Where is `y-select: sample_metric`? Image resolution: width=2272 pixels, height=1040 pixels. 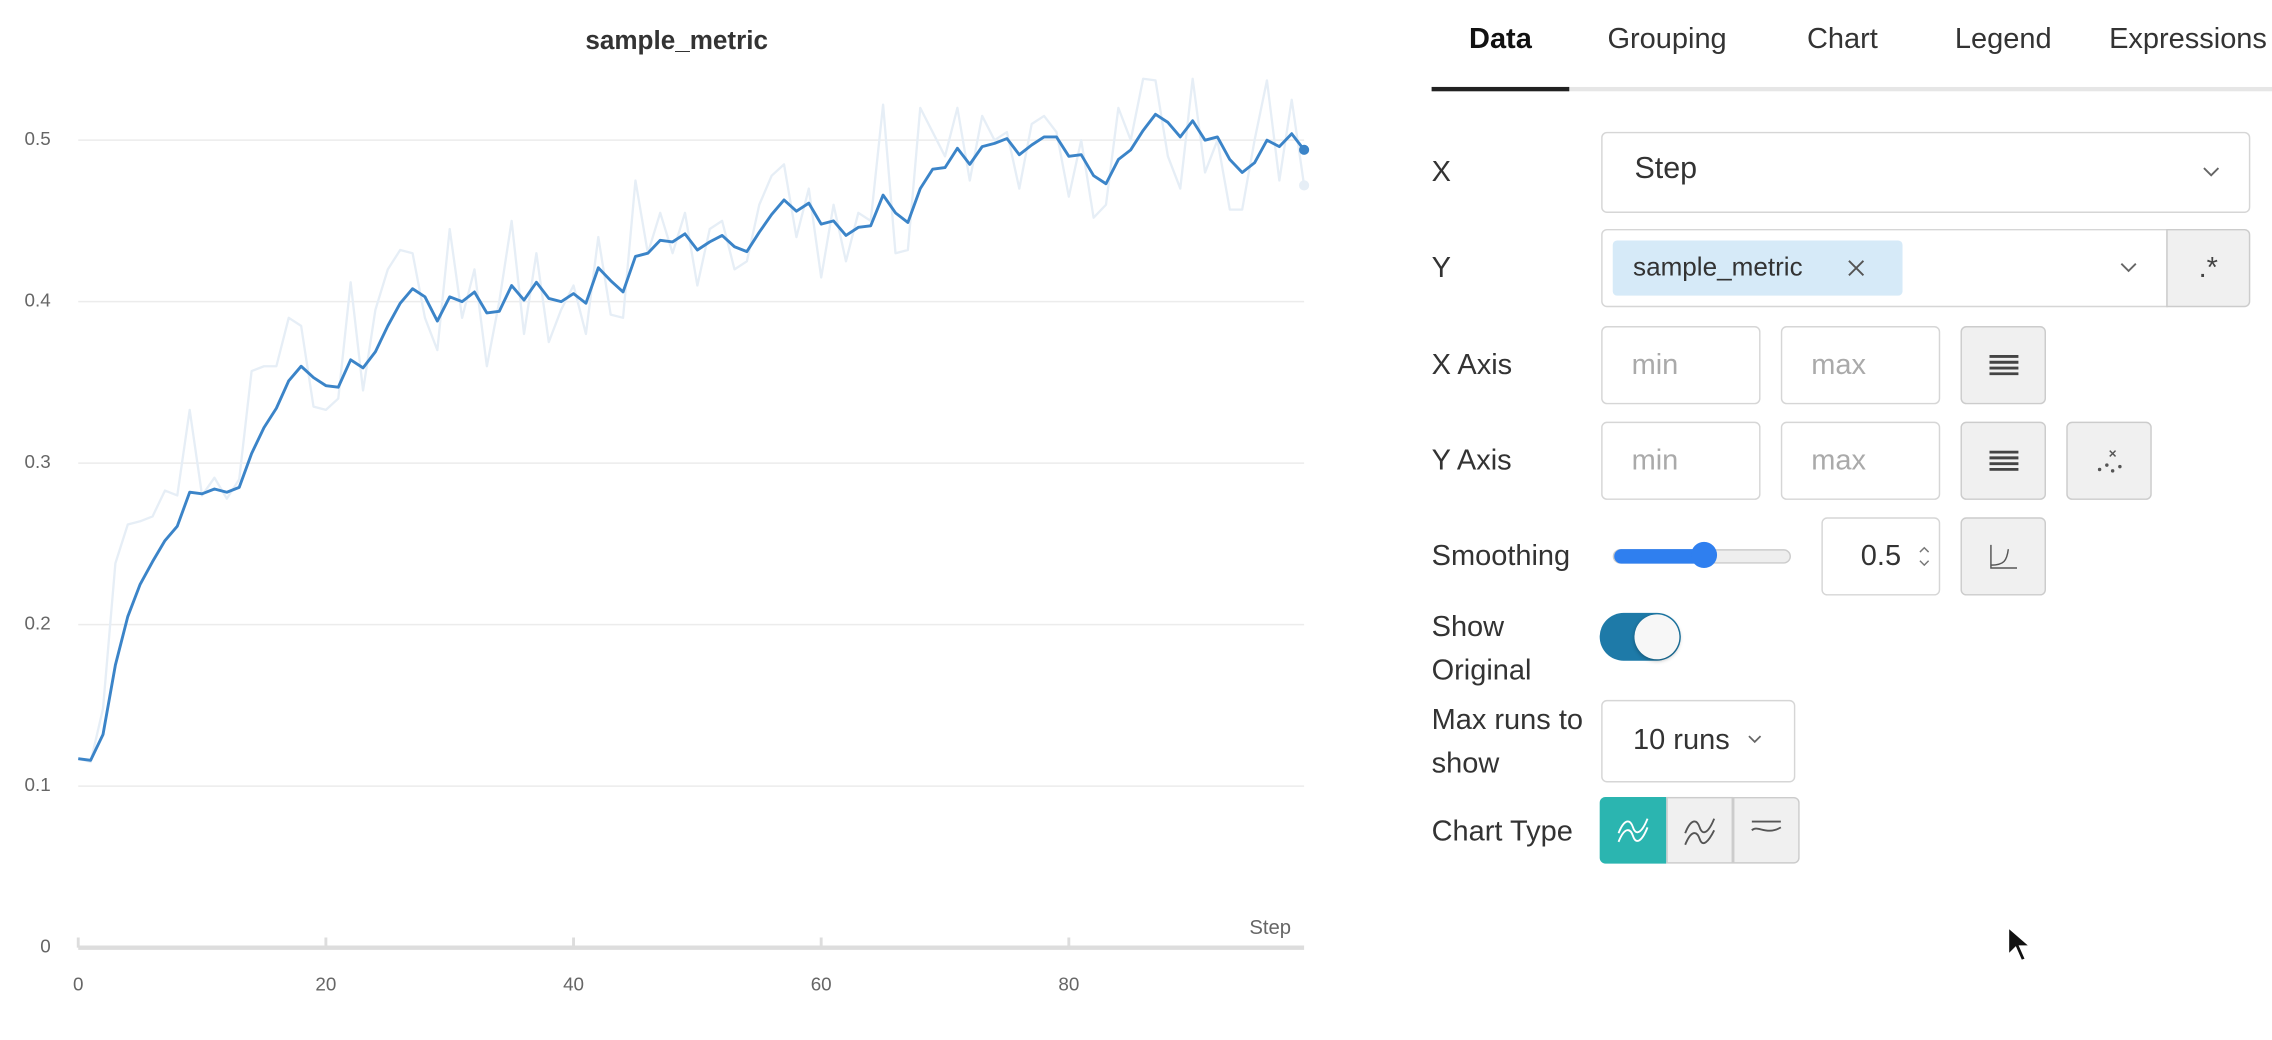
y-select: sample_metric is located at coordinates (1884, 268).